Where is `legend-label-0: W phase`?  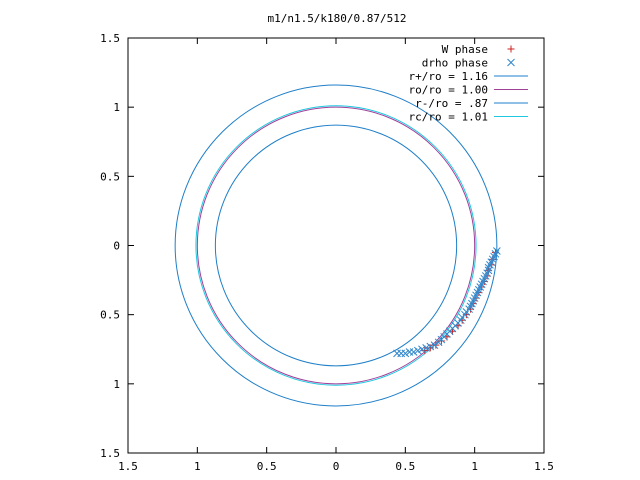 legend-label-0: W phase is located at coordinates (465, 49).